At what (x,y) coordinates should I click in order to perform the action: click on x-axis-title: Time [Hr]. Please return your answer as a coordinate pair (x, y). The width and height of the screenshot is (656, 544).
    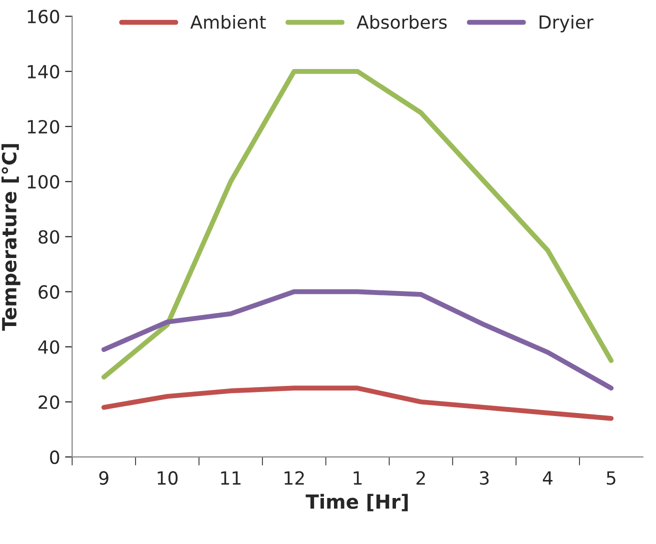
    Looking at the image, I should click on (357, 503).